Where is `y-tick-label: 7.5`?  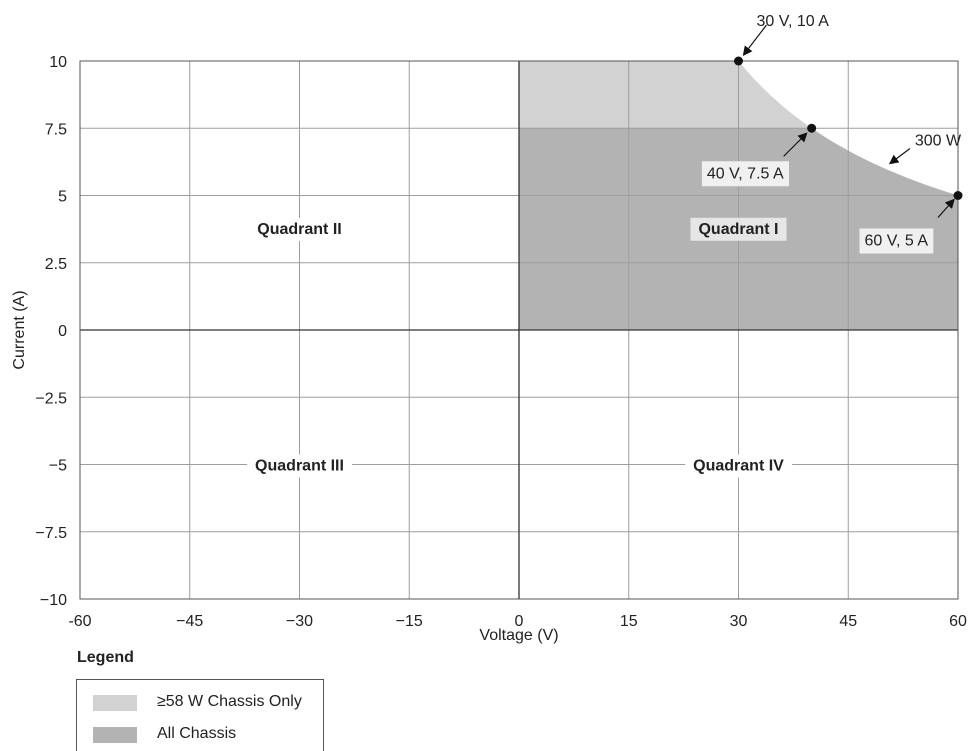
y-tick-label: 7.5 is located at coordinates (56, 129).